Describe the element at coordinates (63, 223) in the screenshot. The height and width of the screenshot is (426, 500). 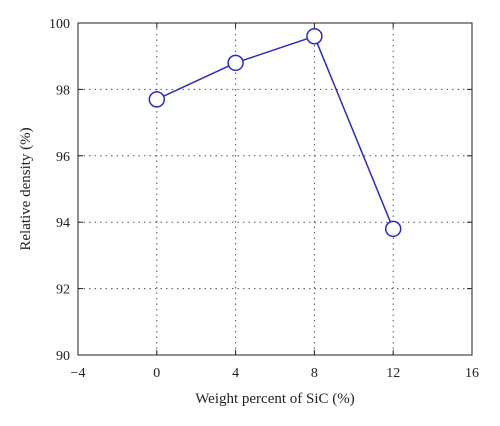
I see `y-tick-label: 94` at that location.